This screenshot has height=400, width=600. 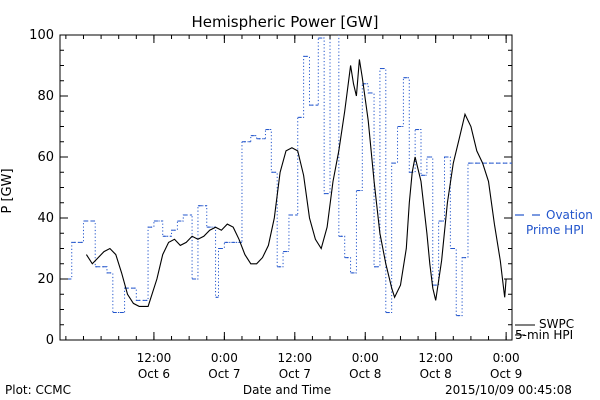 What do you see at coordinates (287, 390) in the screenshot?
I see `x-axis-label: Date and Time` at bounding box center [287, 390].